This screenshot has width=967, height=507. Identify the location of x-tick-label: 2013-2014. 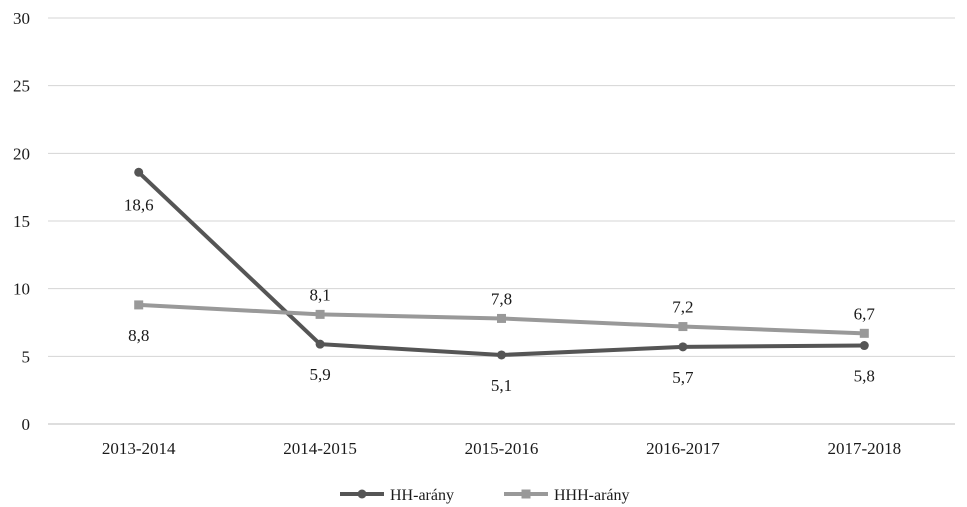
(139, 448).